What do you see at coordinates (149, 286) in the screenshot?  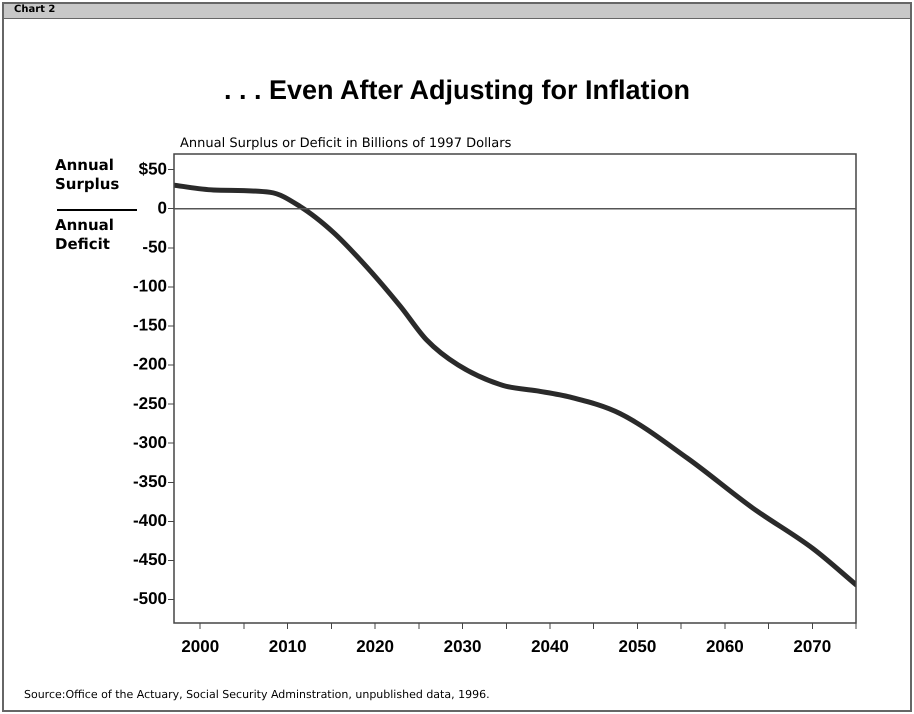 I see `y-tick-label: -100` at bounding box center [149, 286].